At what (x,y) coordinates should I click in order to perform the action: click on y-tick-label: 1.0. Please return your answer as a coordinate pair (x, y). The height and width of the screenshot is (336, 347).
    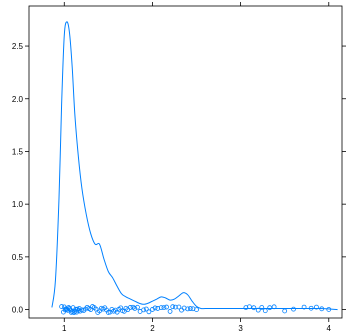
    Looking at the image, I should click on (18, 204).